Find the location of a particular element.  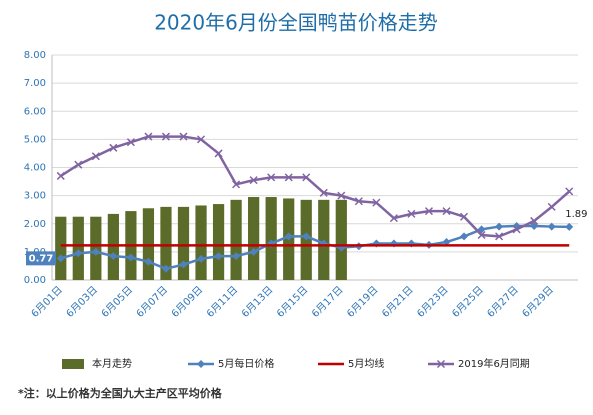

legend-label: 5月均线 is located at coordinates (366, 363).